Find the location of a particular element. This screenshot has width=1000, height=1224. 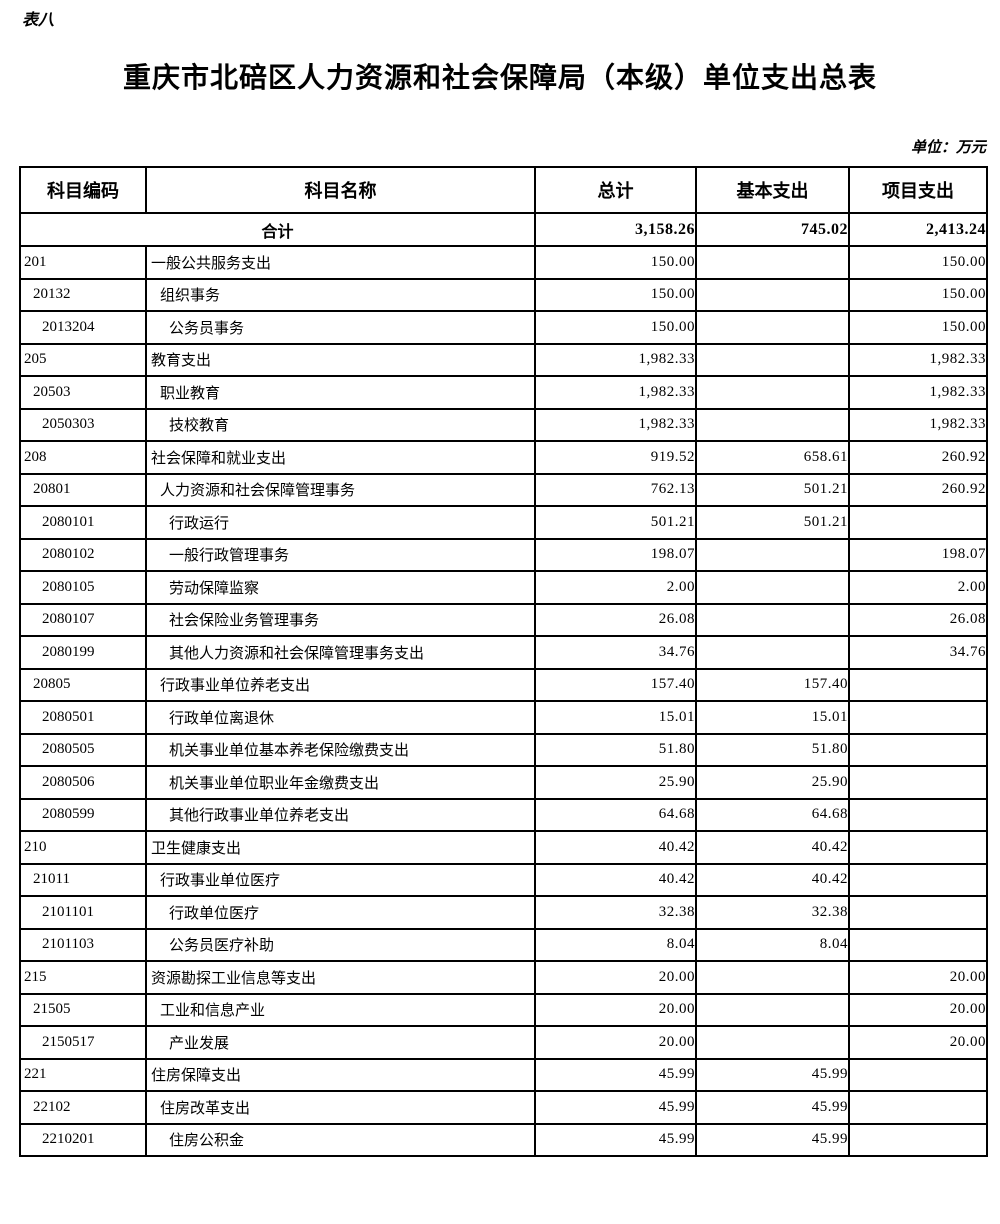

table-row: 221 住房保障支出 45.99 45.99 is located at coordinates (503, 1074).